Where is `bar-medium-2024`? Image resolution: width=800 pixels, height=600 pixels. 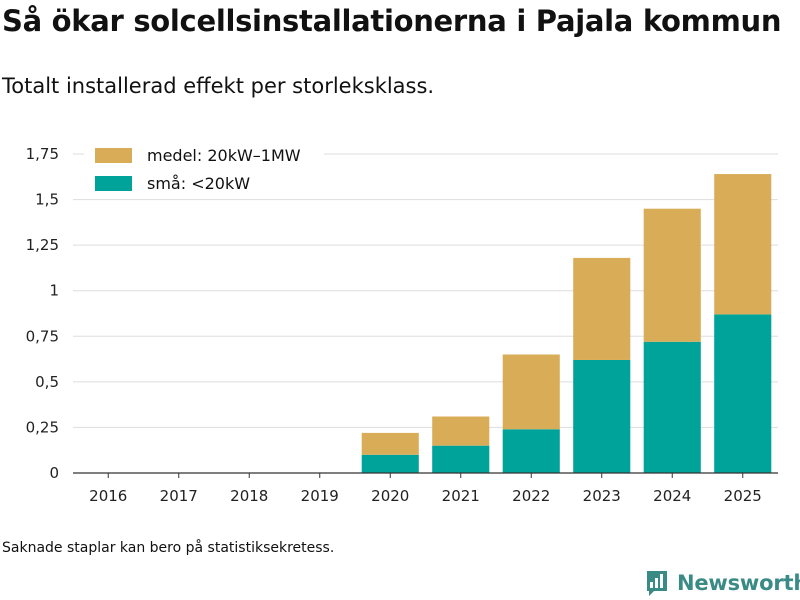
bar-medium-2024 is located at coordinates (672, 275).